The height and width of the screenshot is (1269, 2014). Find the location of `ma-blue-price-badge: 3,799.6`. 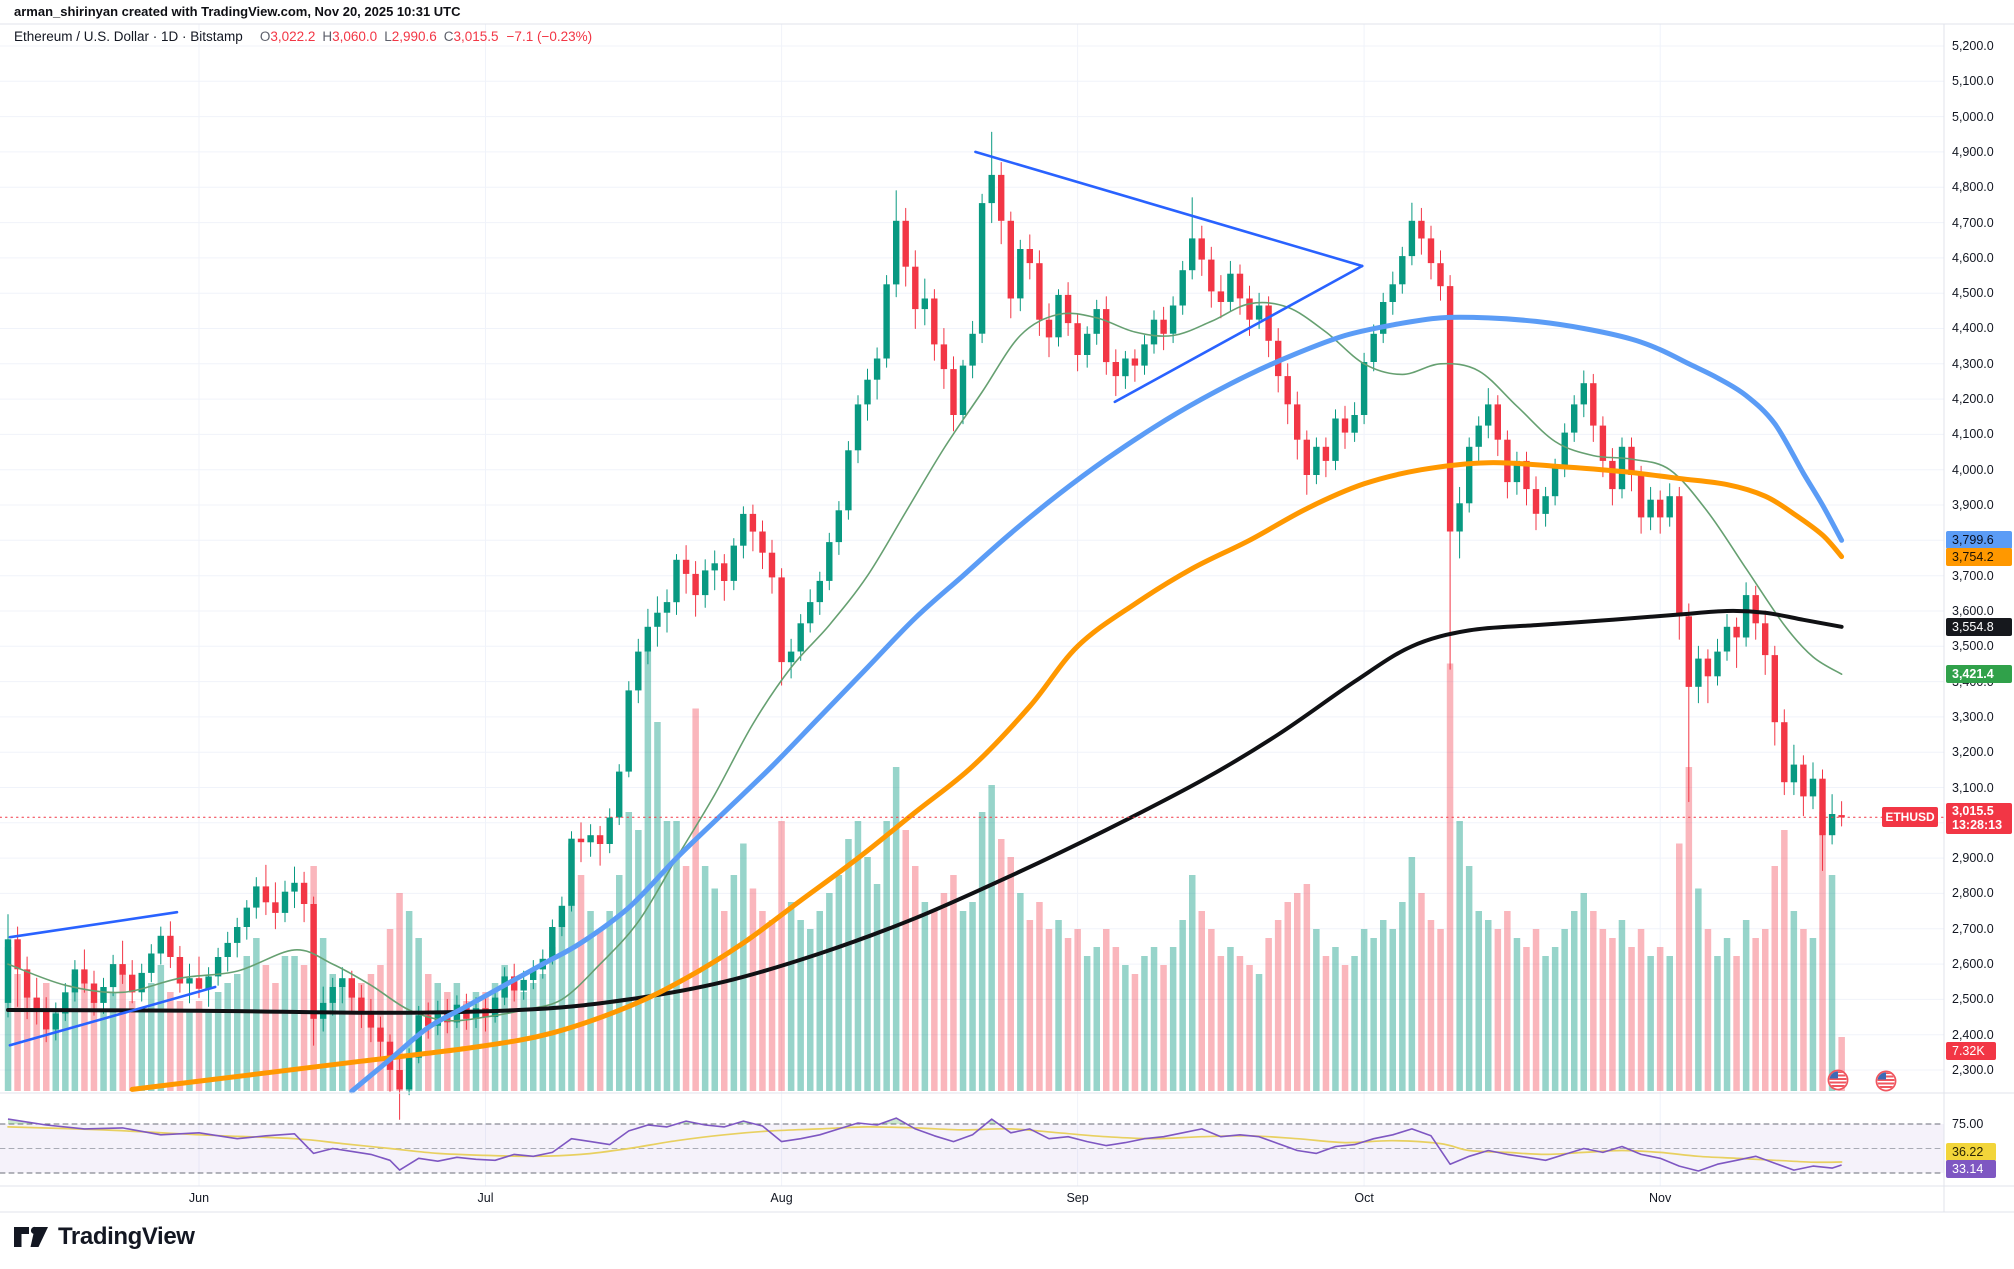

ma-blue-price-badge: 3,799.6 is located at coordinates (1979, 540).